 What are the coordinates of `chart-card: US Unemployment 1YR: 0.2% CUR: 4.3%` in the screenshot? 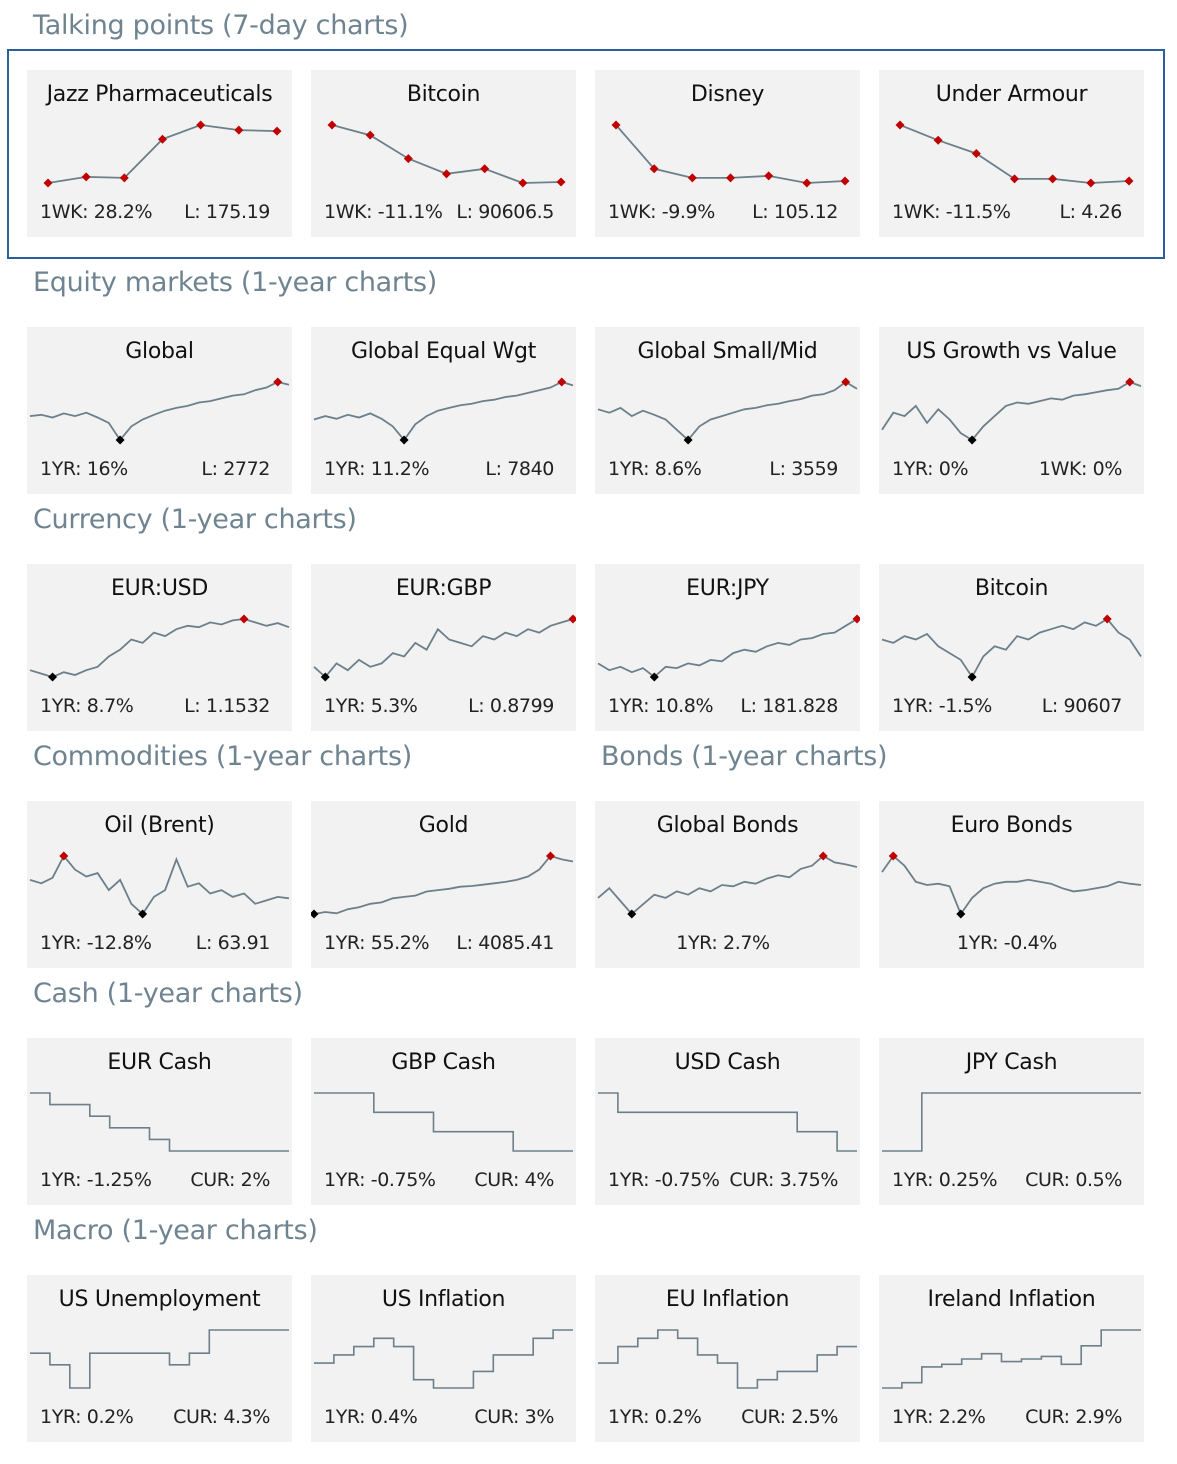 It's located at (159, 1358).